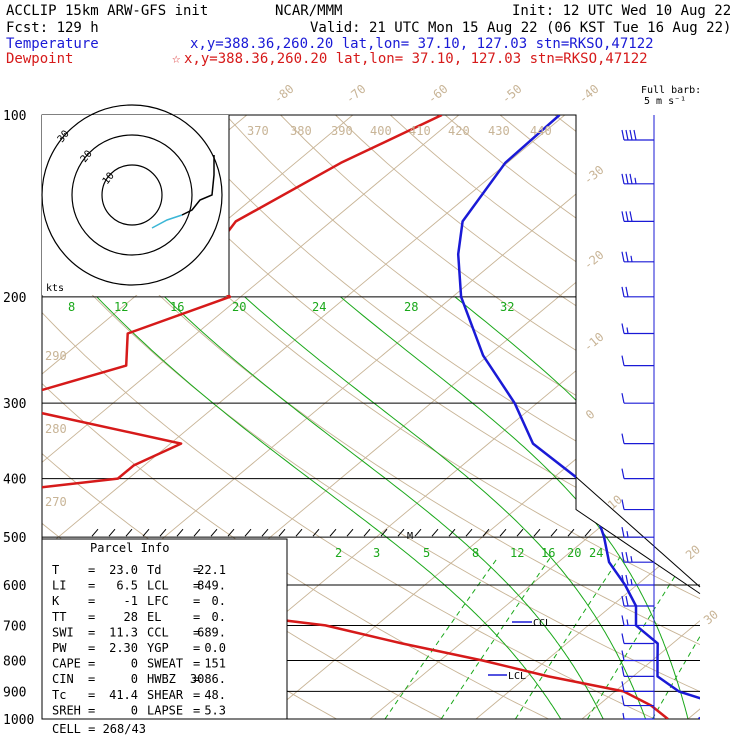  I want to click on lcl-label: LCL, so click(517, 676).